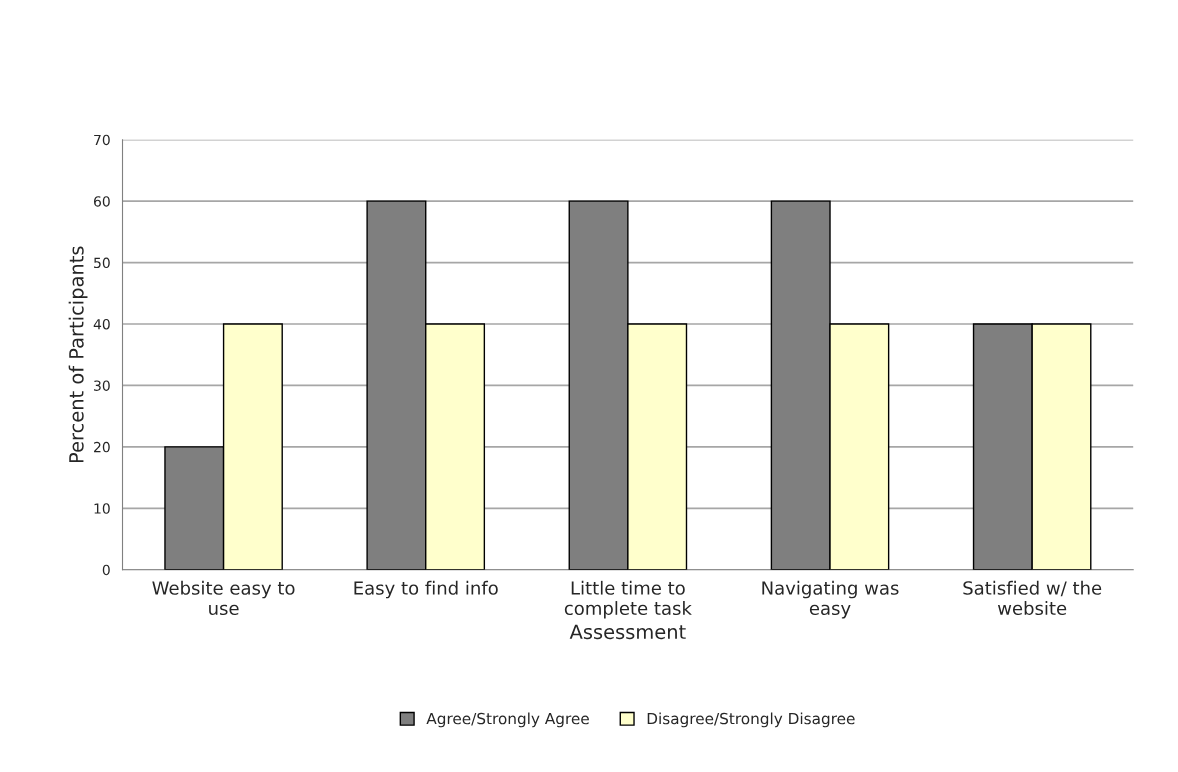 The height and width of the screenshot is (772, 1178). What do you see at coordinates (751, 720) in the screenshot?
I see `legend-label: Disagree/Strongly Disagree` at bounding box center [751, 720].